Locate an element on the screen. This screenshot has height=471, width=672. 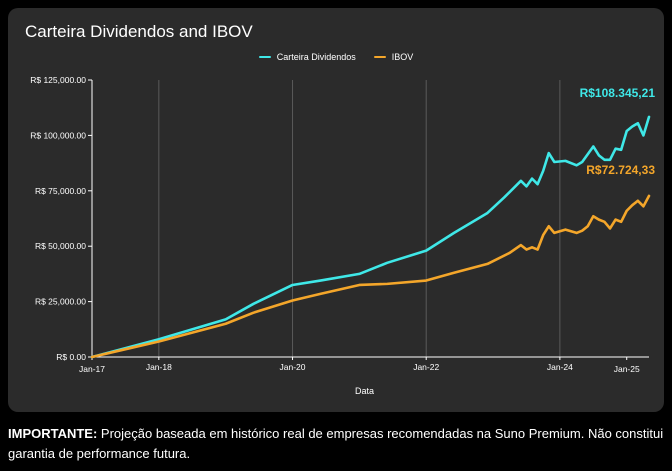
legend-swatch-carteira is located at coordinates (264, 57).